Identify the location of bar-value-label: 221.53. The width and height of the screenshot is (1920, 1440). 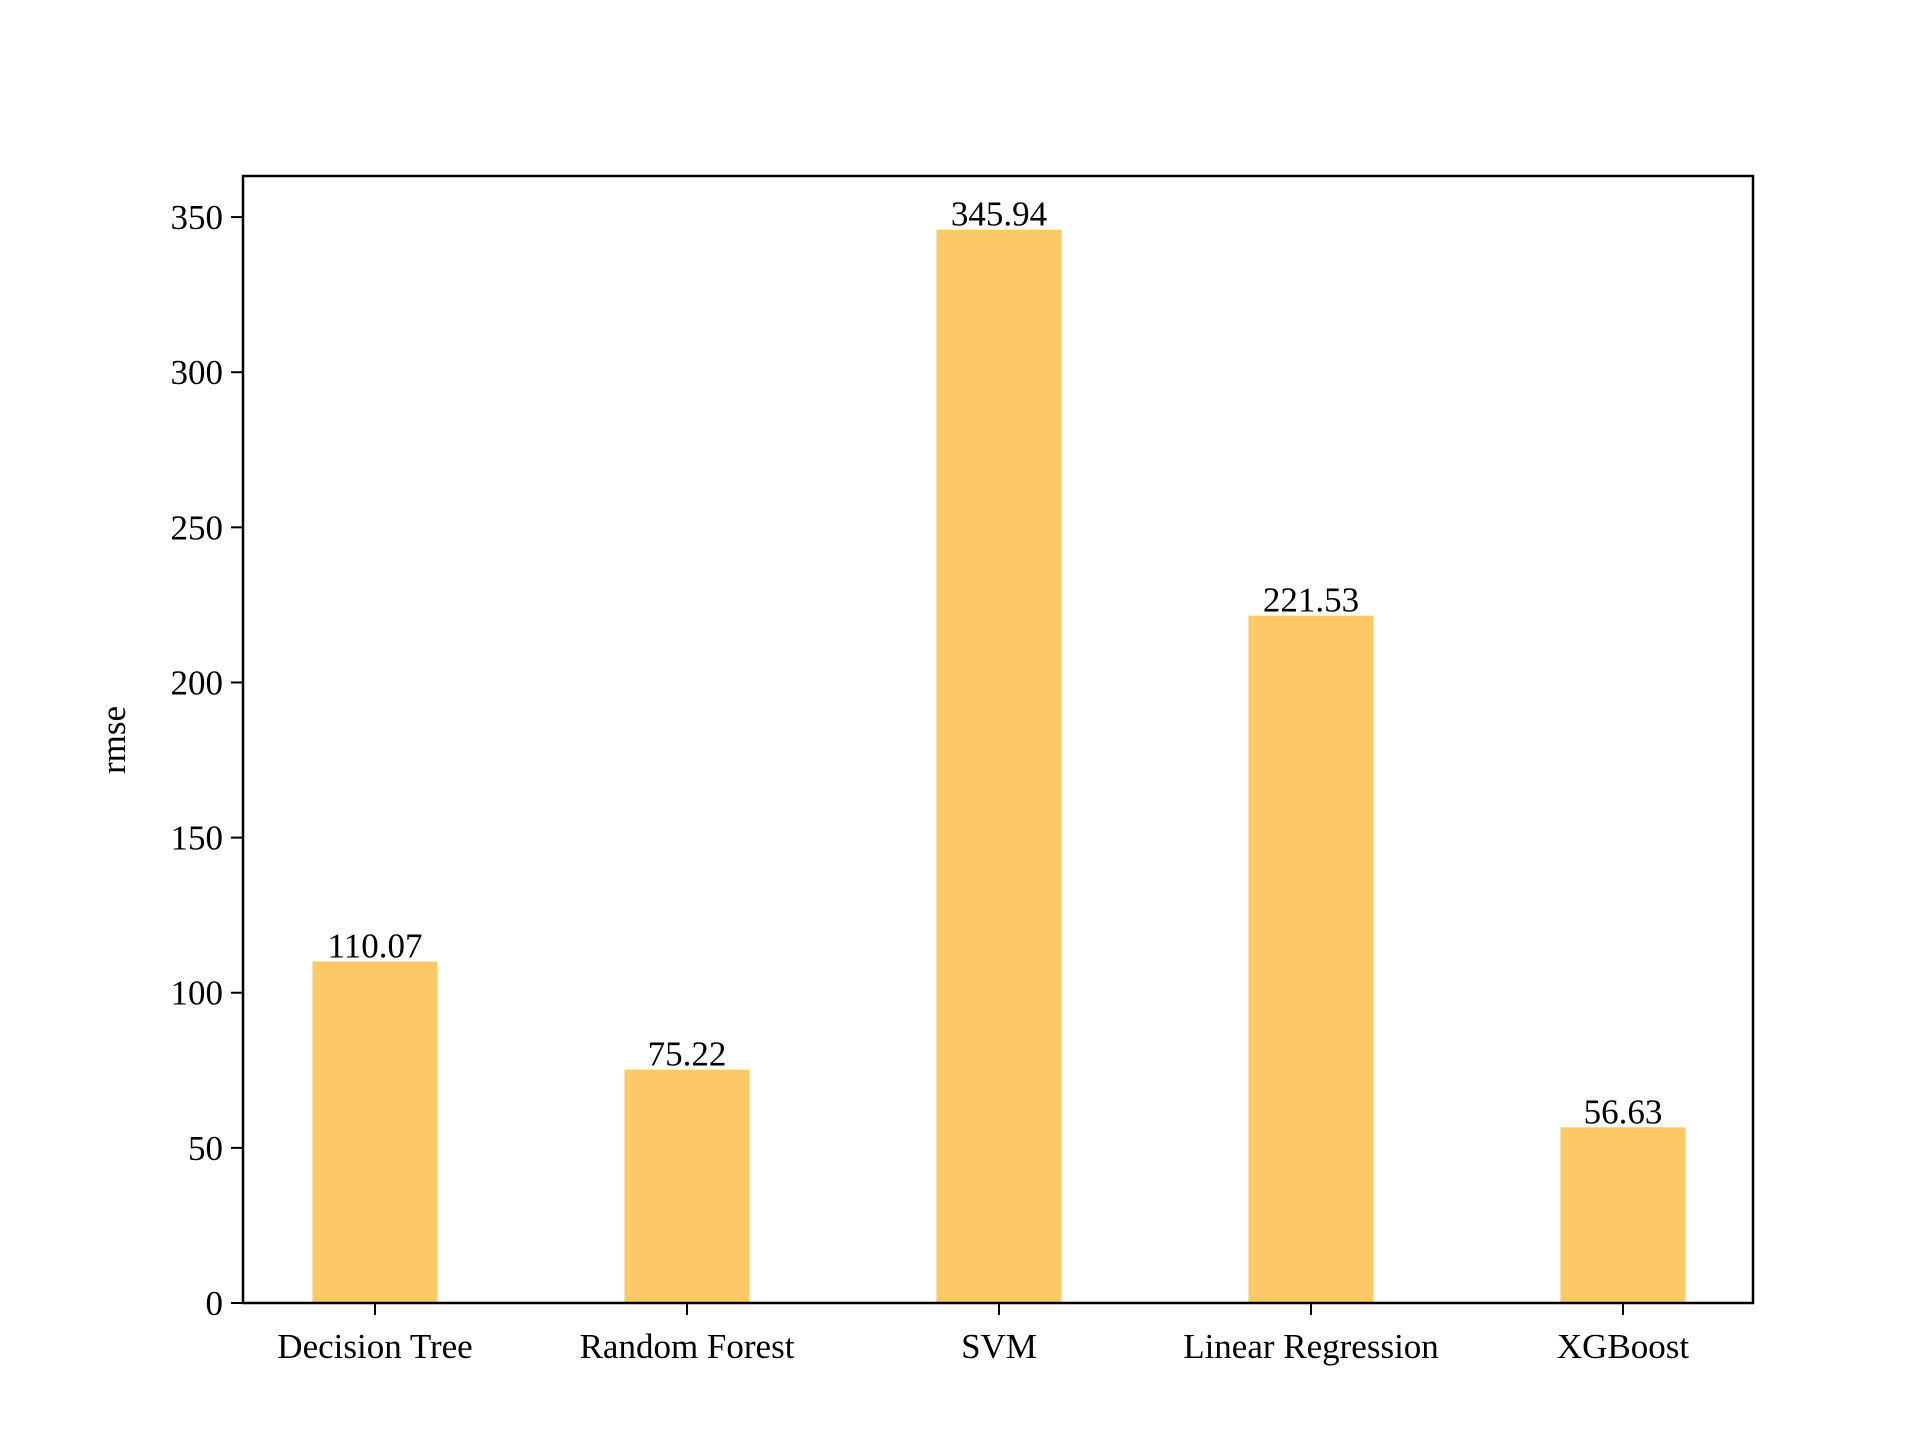
(1311, 600).